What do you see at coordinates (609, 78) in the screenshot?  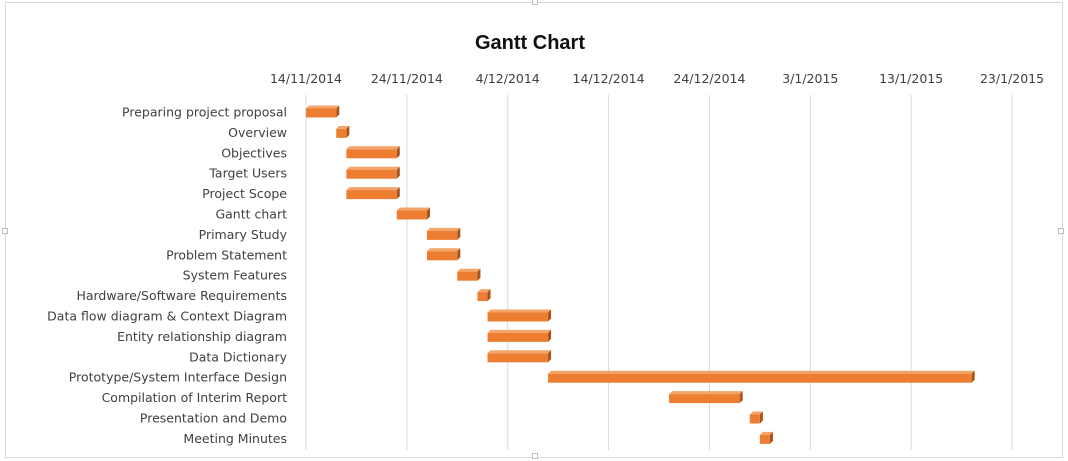 I see `x-tick-label: 14/12/2014` at bounding box center [609, 78].